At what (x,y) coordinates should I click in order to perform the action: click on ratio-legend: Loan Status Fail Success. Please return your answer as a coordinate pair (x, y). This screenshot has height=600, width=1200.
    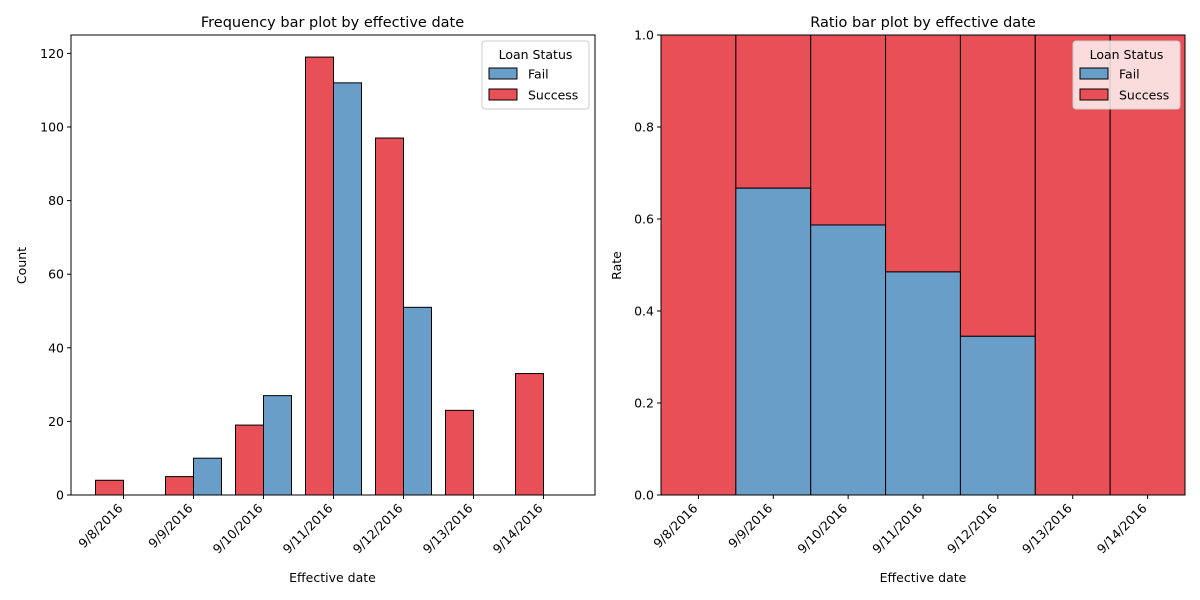
    Looking at the image, I should click on (1126, 75).